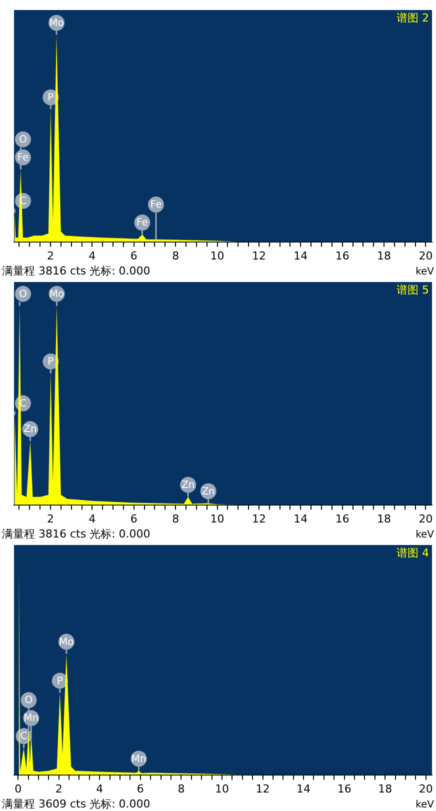  Describe the element at coordinates (76, 803) in the screenshot. I see `text: 满量程 3609 cts 光标: 0.000` at that location.